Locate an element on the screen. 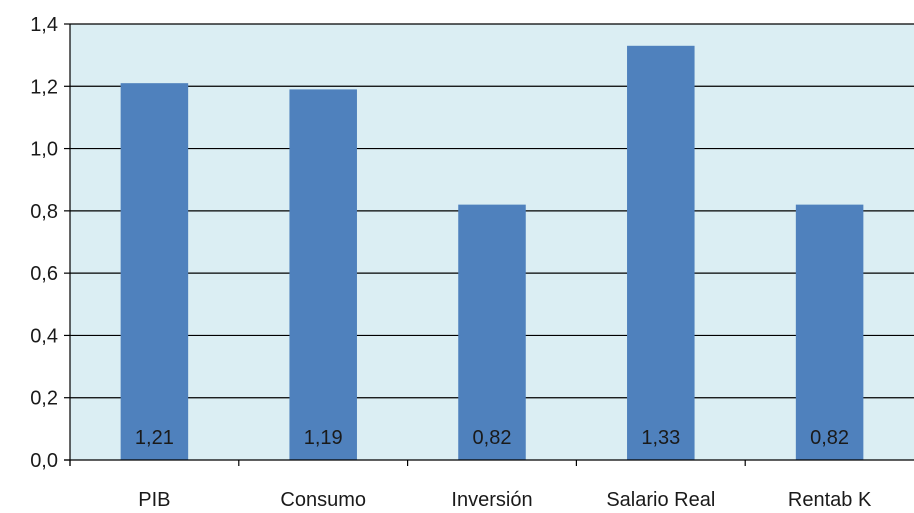 The width and height of the screenshot is (914, 513). y-tick-label: 0,2 is located at coordinates (44, 399).